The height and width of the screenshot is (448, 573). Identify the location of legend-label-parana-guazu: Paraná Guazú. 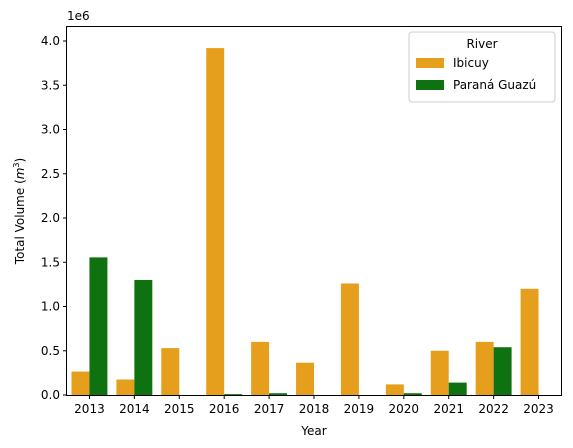
(494, 85).